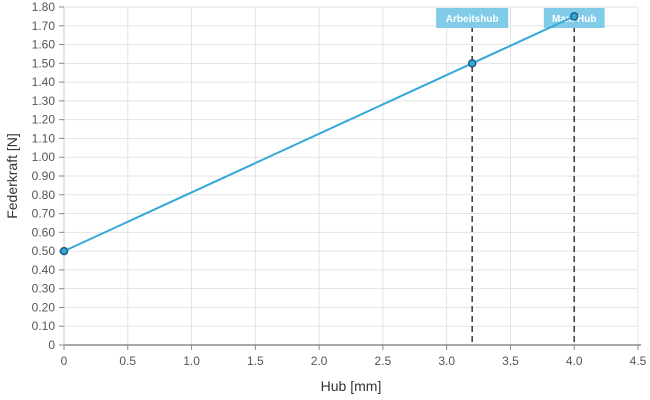  What do you see at coordinates (44, 157) in the screenshot?
I see `y-tick-label: 1.00` at bounding box center [44, 157].